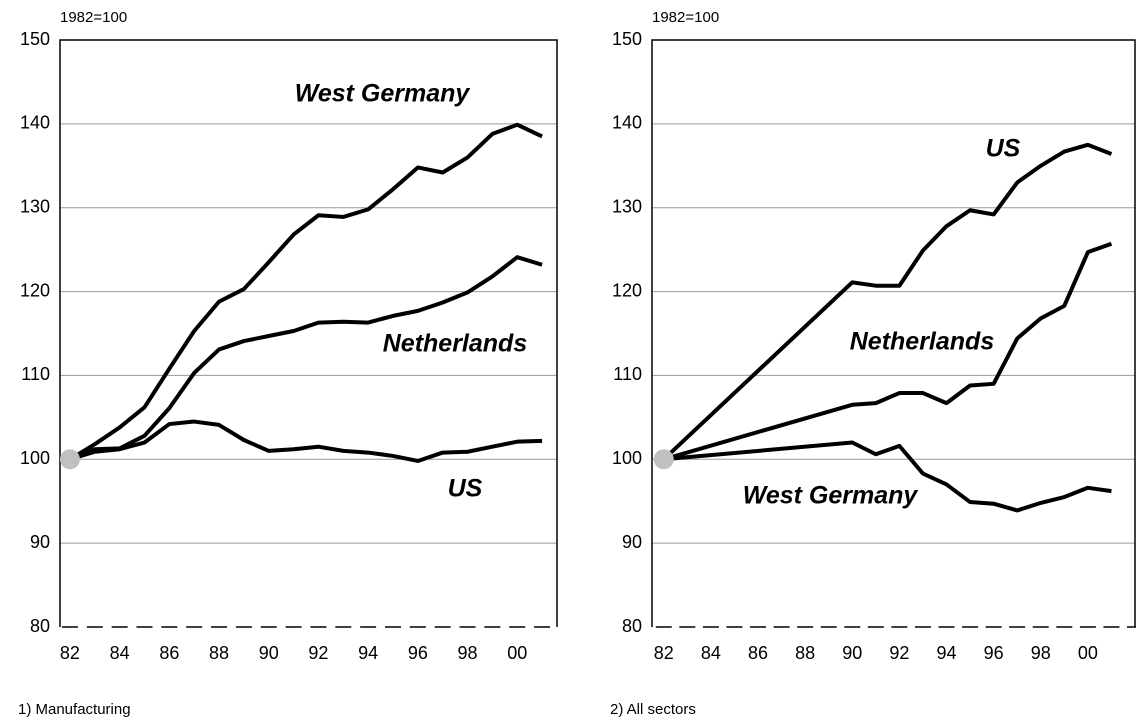  What do you see at coordinates (653, 709) in the screenshot?
I see `footnote: 2) All sectors` at bounding box center [653, 709].